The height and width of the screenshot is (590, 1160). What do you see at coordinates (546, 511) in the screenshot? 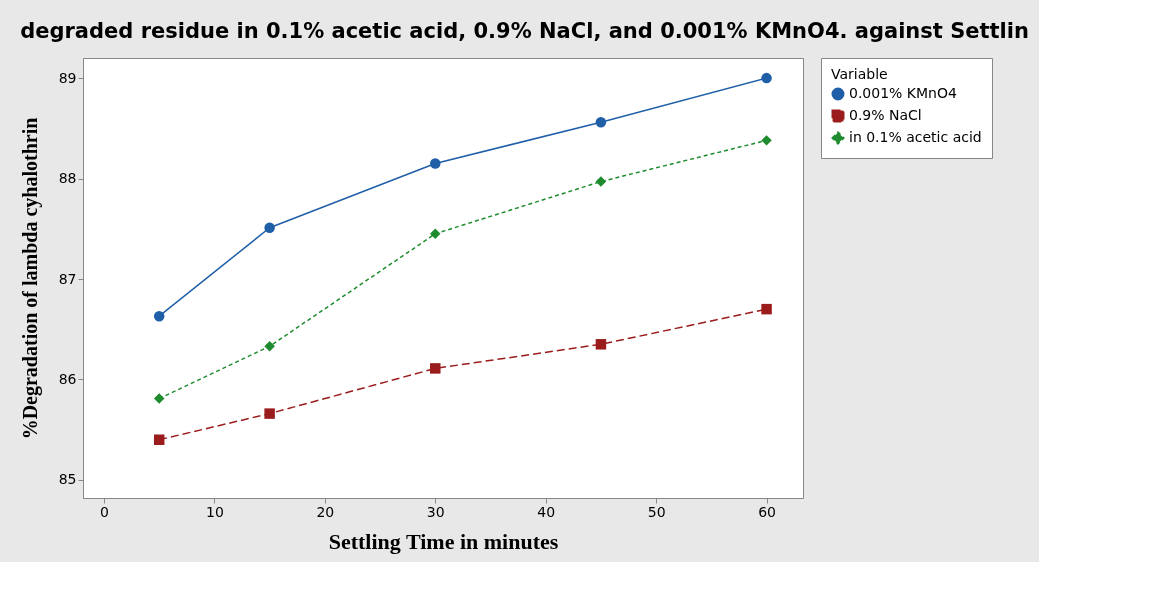
I see `x-tick-label: 40` at bounding box center [546, 511].